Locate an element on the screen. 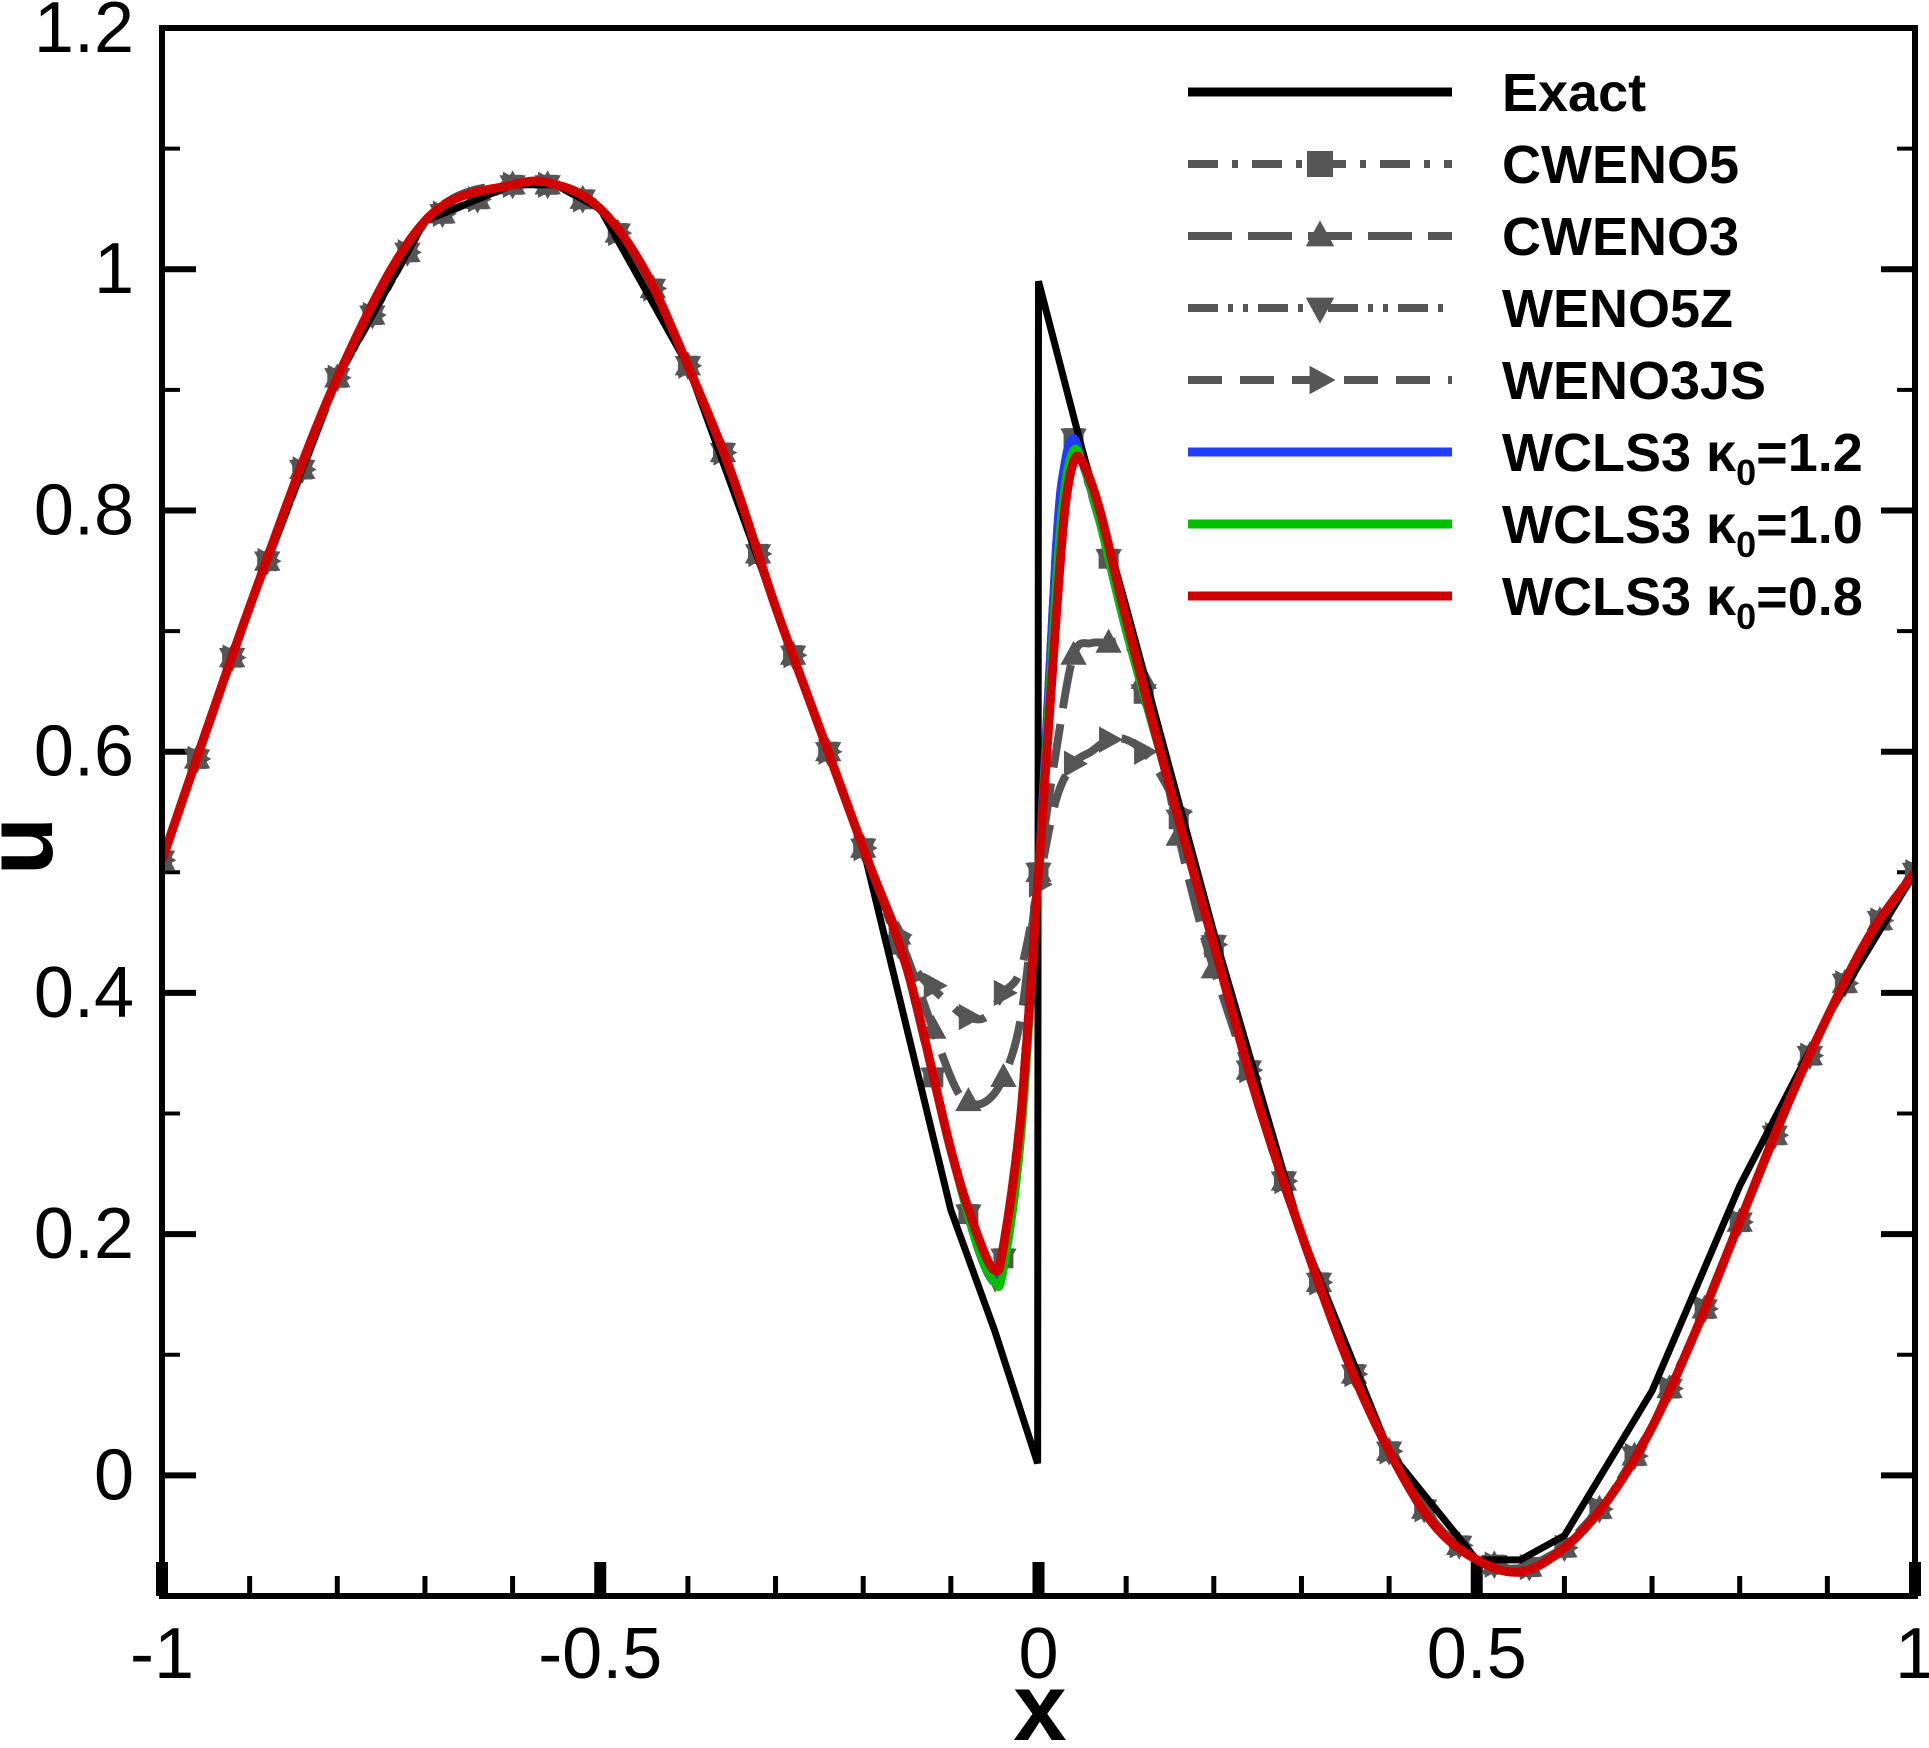  x-tick-label: -1 is located at coordinates (162, 1654).